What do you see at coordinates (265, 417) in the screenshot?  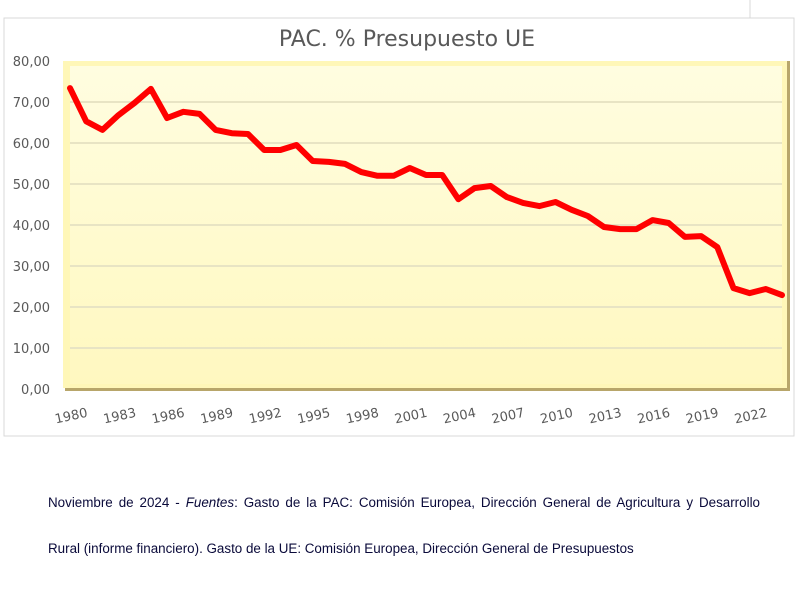 I see `x-tick-label: 1992` at bounding box center [265, 417].